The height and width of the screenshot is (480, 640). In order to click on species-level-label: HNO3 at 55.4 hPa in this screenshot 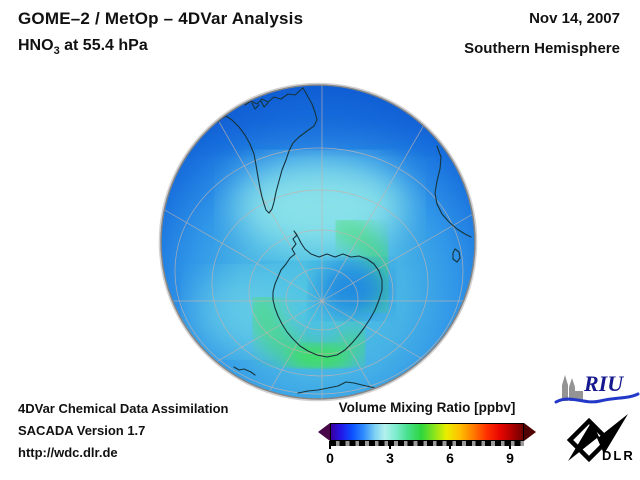, I will do `click(83, 47)`.